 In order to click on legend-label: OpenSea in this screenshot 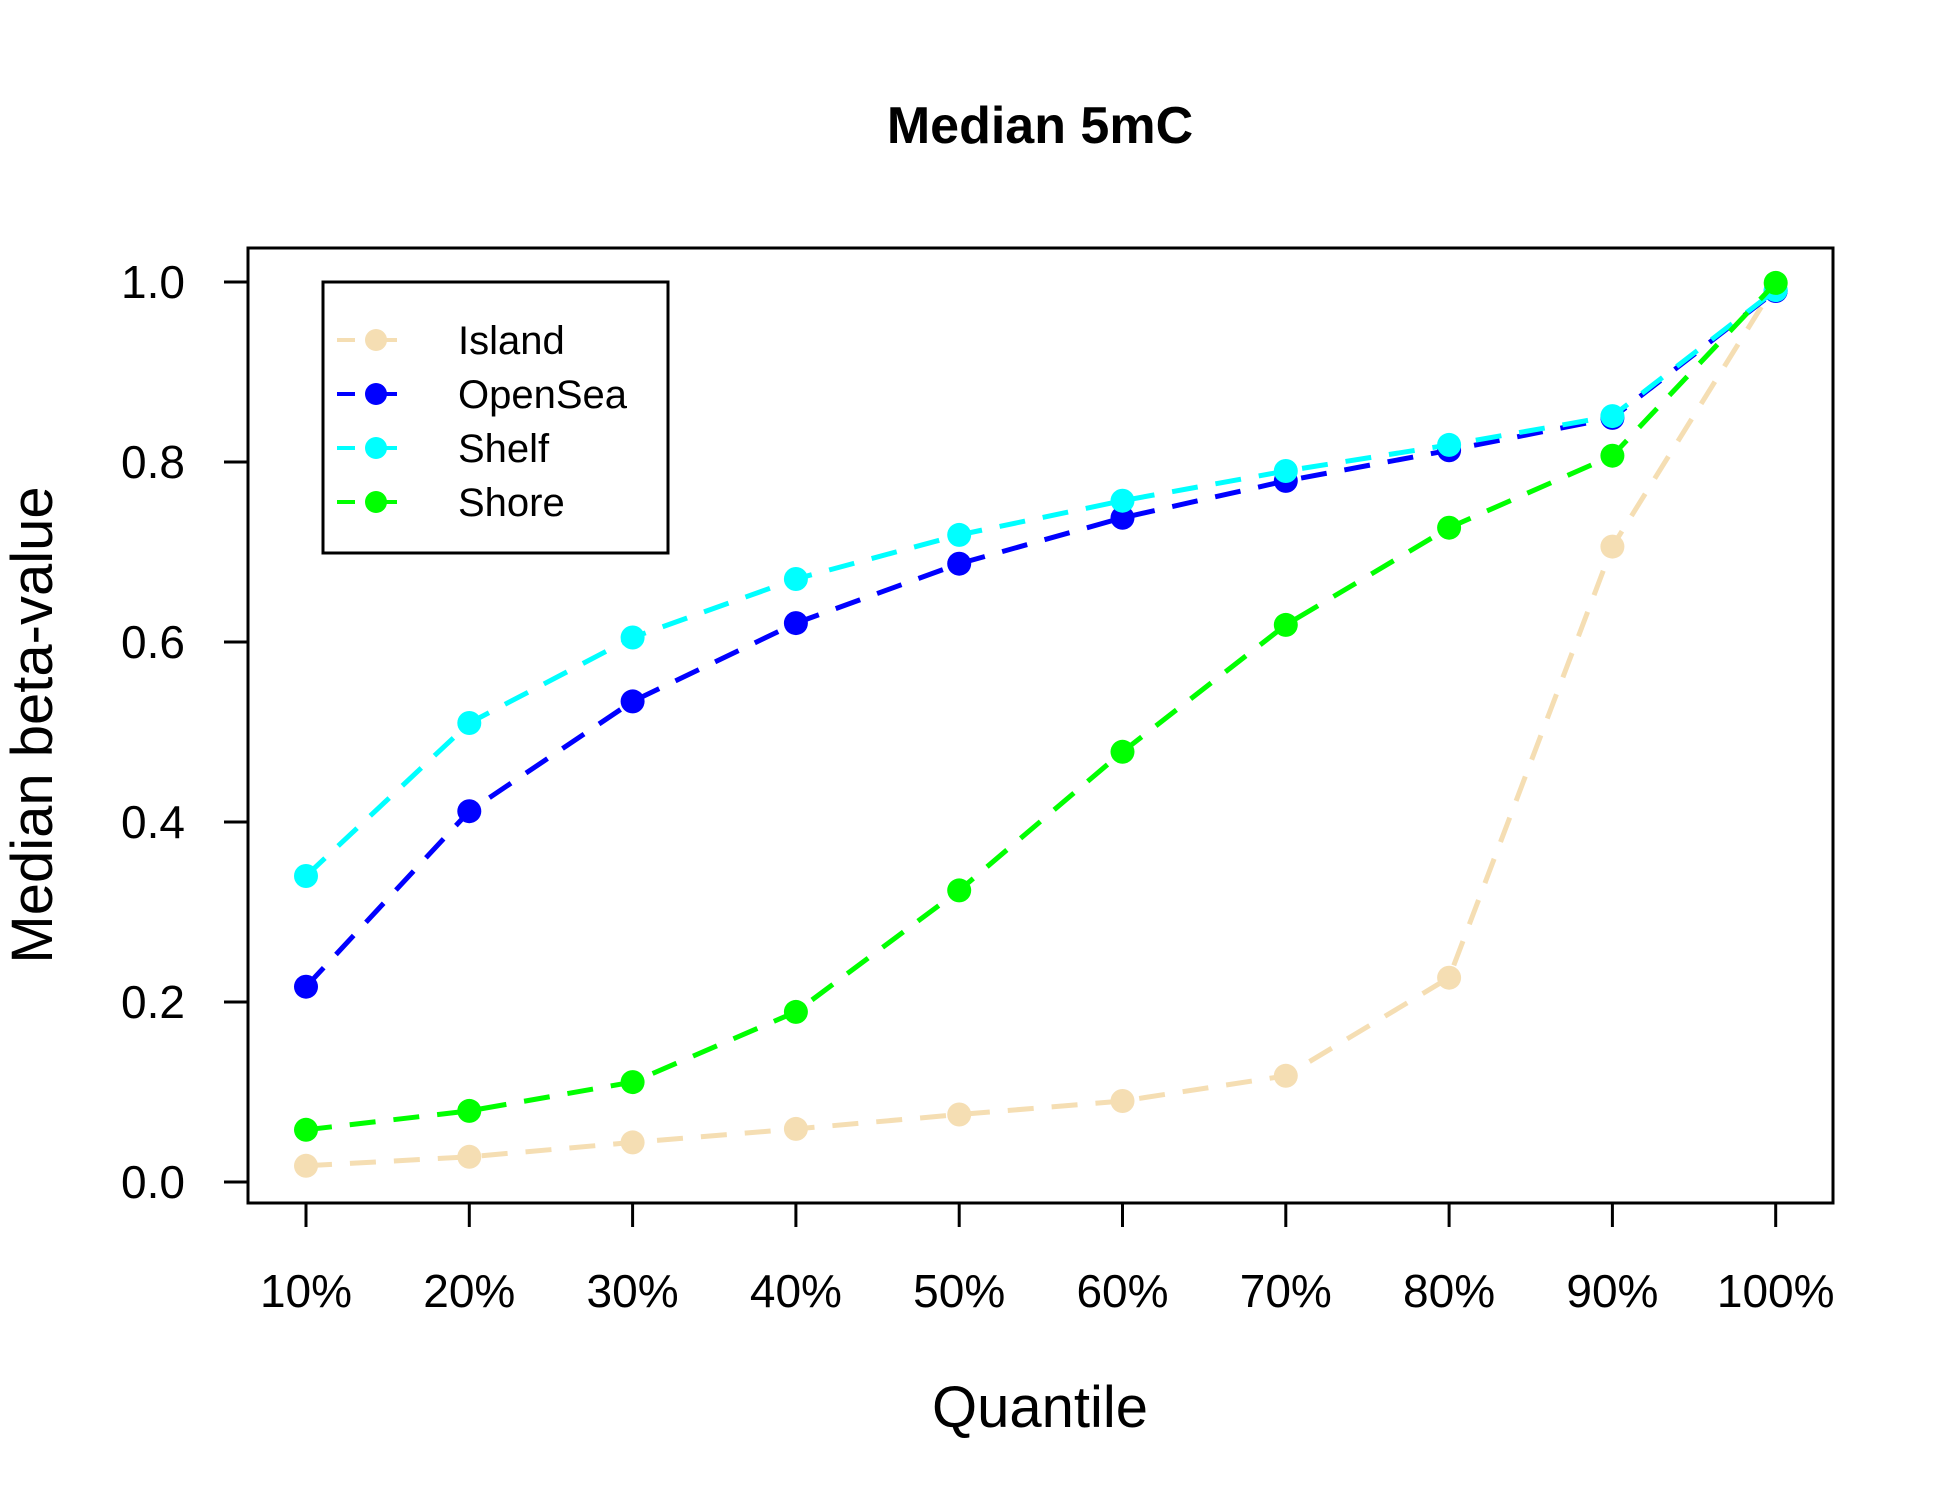, I will do `click(543, 395)`.